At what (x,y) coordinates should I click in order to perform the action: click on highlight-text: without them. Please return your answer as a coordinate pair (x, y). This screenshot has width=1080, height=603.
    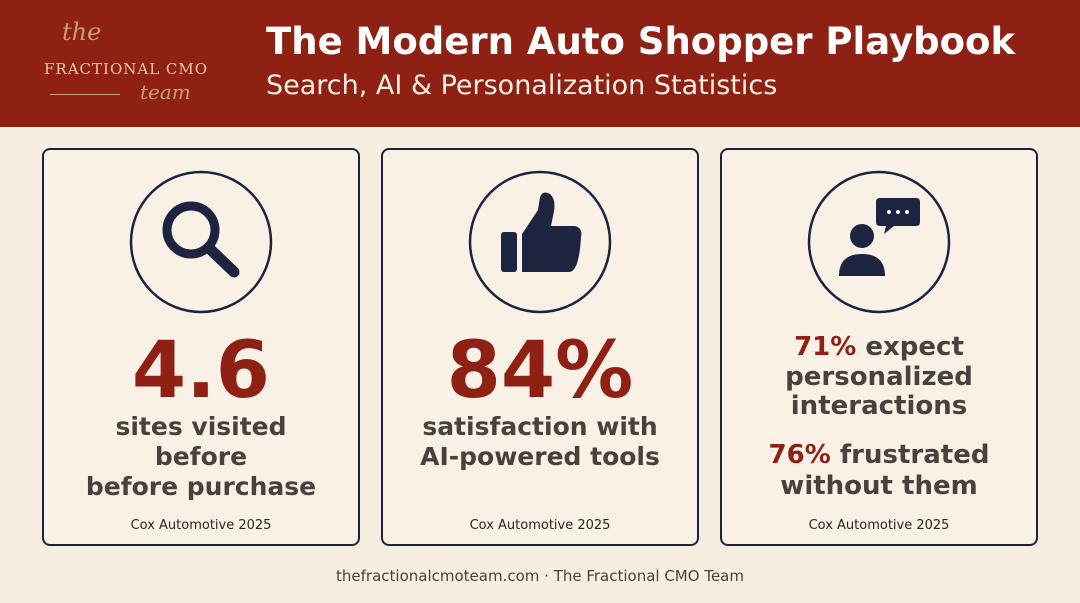
    Looking at the image, I should click on (879, 486).